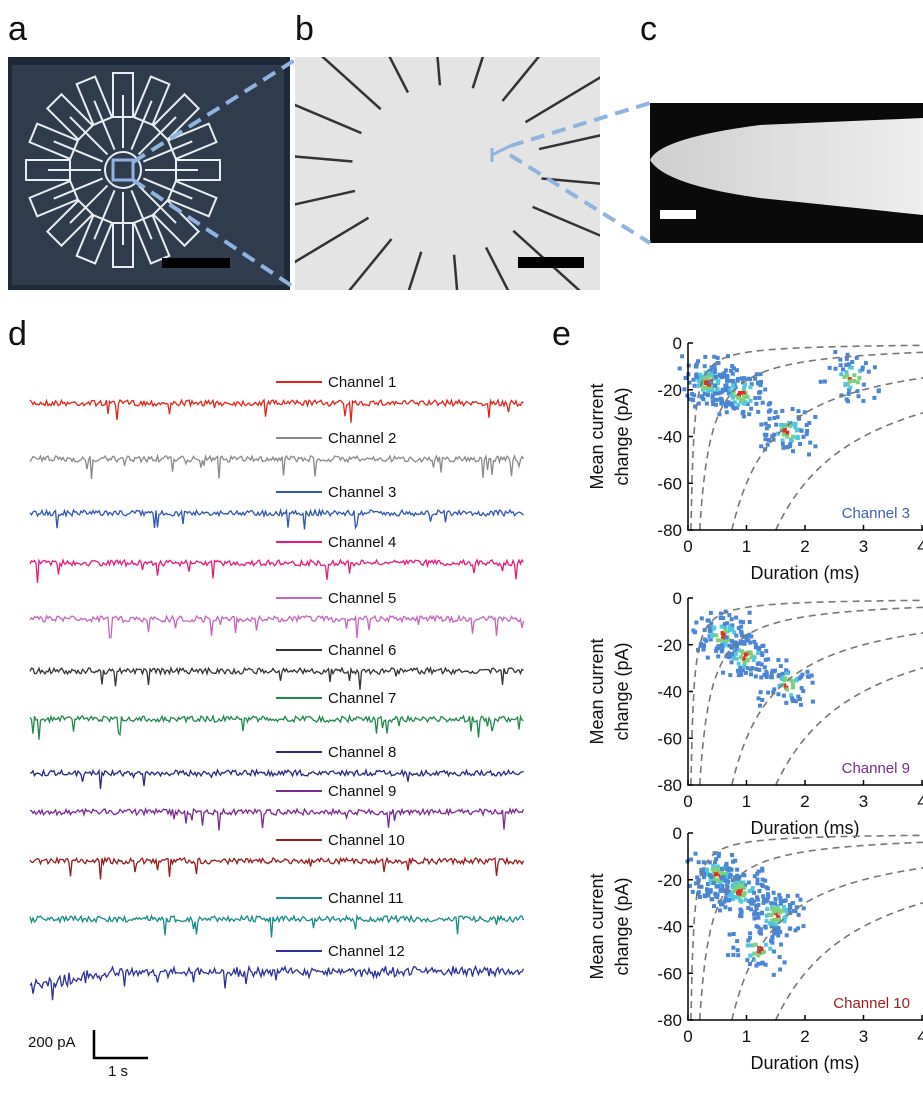  I want to click on legend-label: Channel 4, so click(362, 542).